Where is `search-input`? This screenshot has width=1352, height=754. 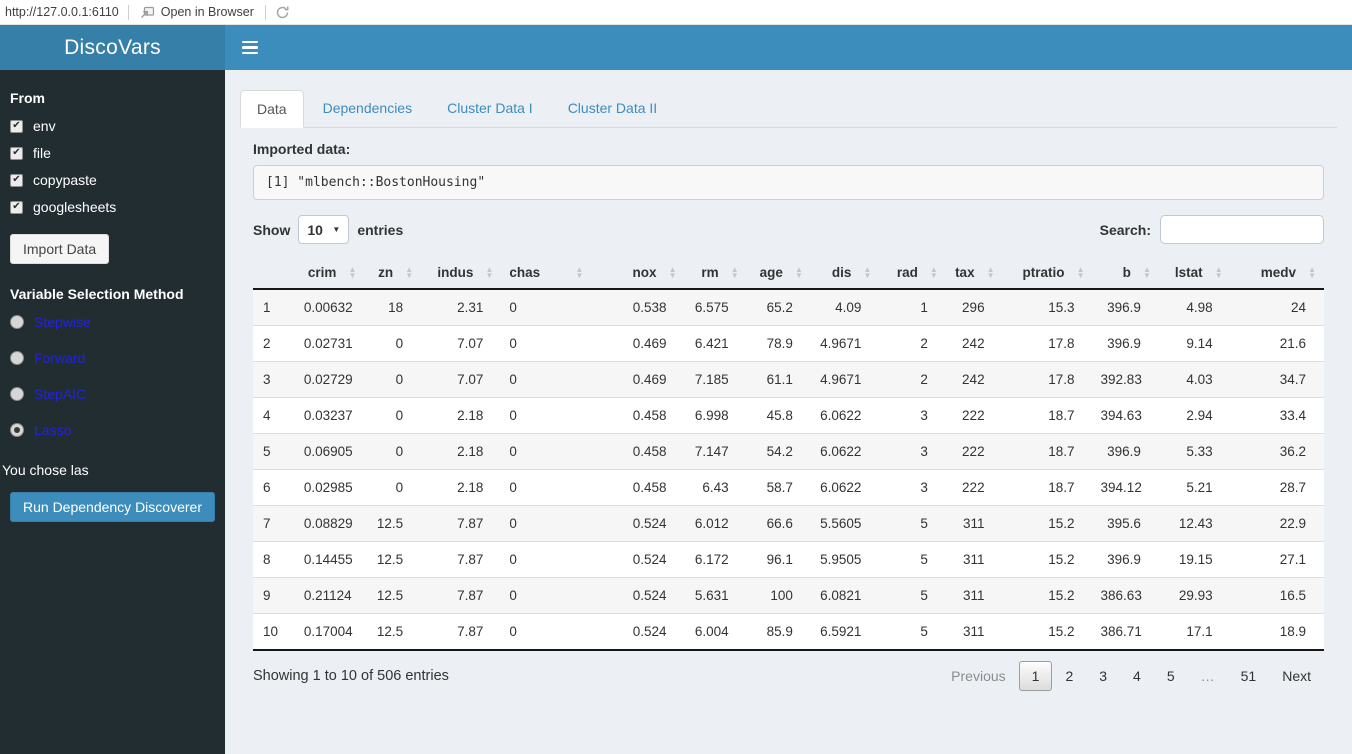
search-input is located at coordinates (1242, 229).